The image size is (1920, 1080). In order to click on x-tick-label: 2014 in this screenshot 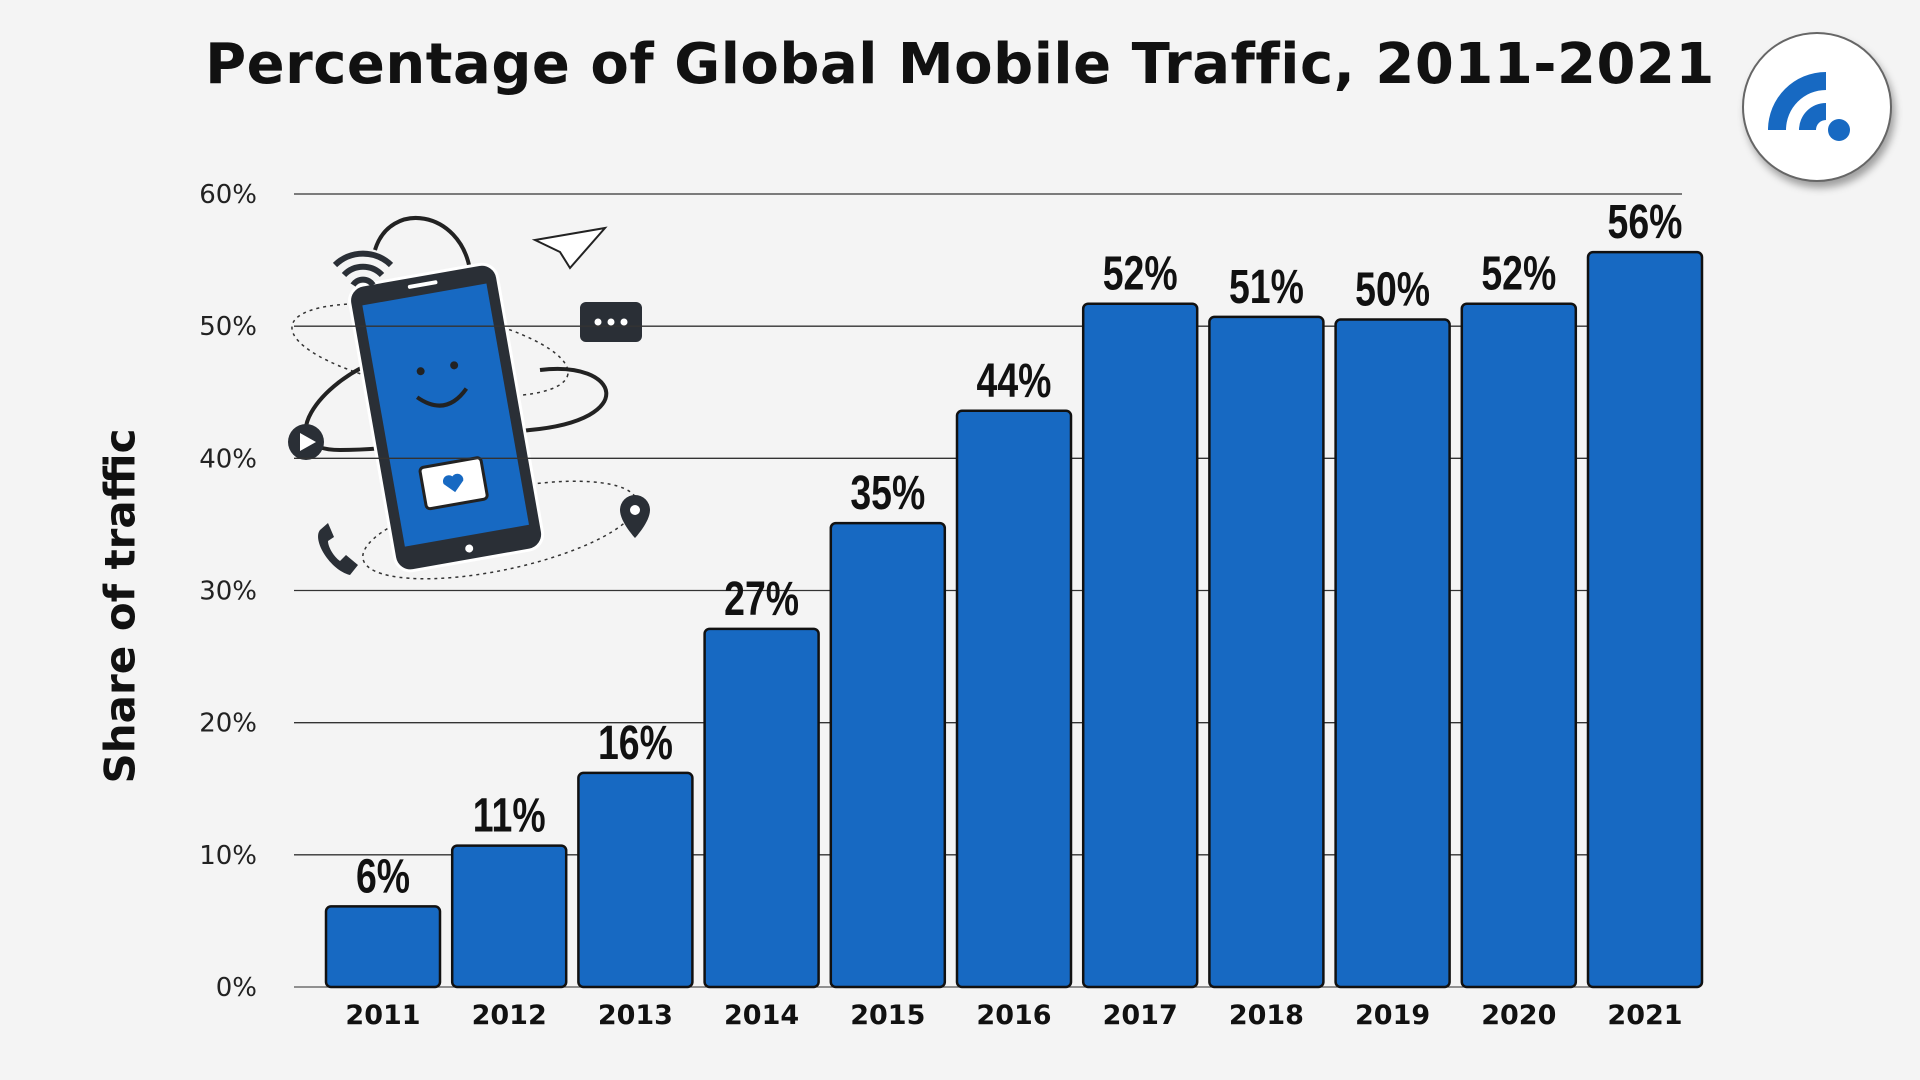, I will do `click(761, 1015)`.